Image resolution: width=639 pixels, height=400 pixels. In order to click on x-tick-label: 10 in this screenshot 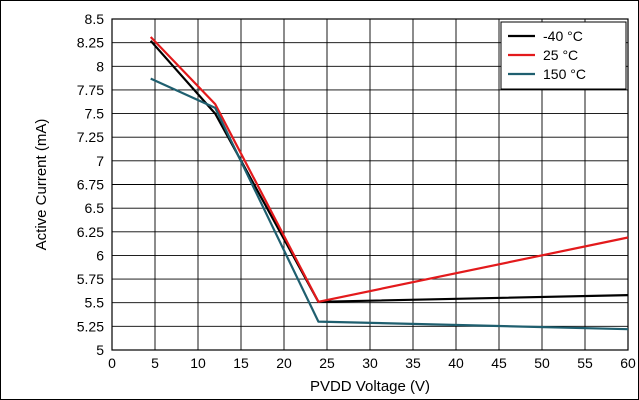, I will do `click(198, 363)`.